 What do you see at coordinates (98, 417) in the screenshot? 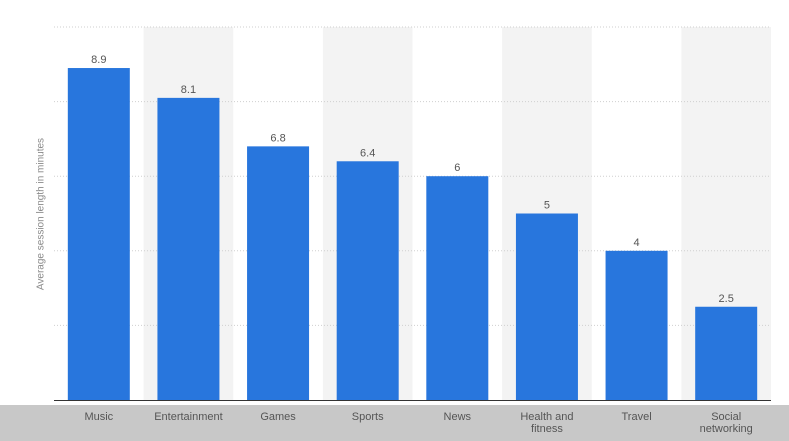
I see `x-tick-label: Music` at bounding box center [98, 417].